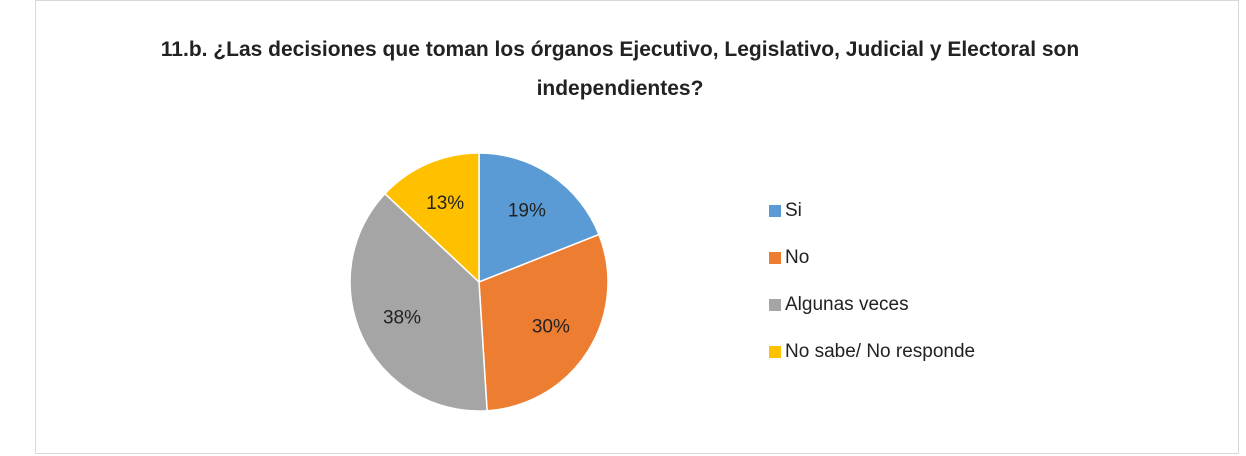 This screenshot has height=456, width=1246. What do you see at coordinates (445, 203) in the screenshot?
I see `data-label: 13%` at bounding box center [445, 203].